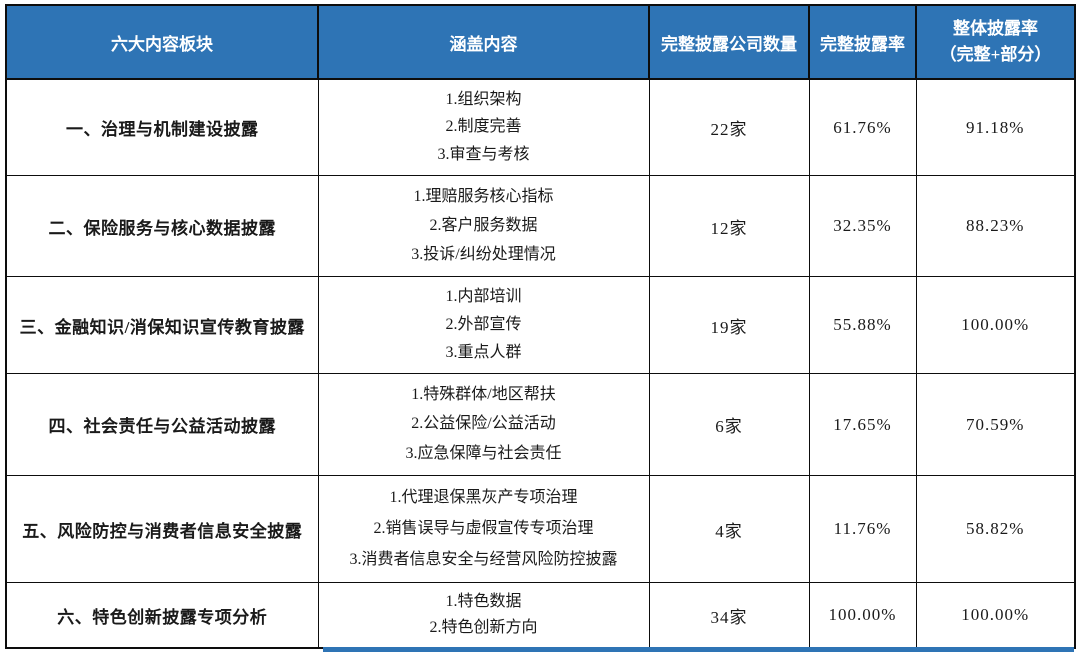 Image resolution: width=1080 pixels, height=652 pixels. I want to click on items-cell: 1.特殊群体/地区帮扶 2.公益保险/公益活动 3.应急保障与社会责任, so click(483, 424).